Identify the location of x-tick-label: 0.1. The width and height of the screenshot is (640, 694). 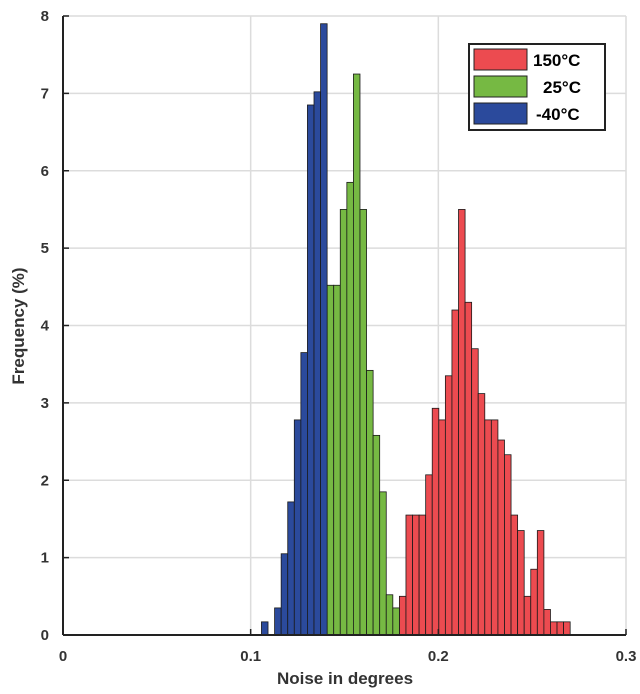
(250, 656).